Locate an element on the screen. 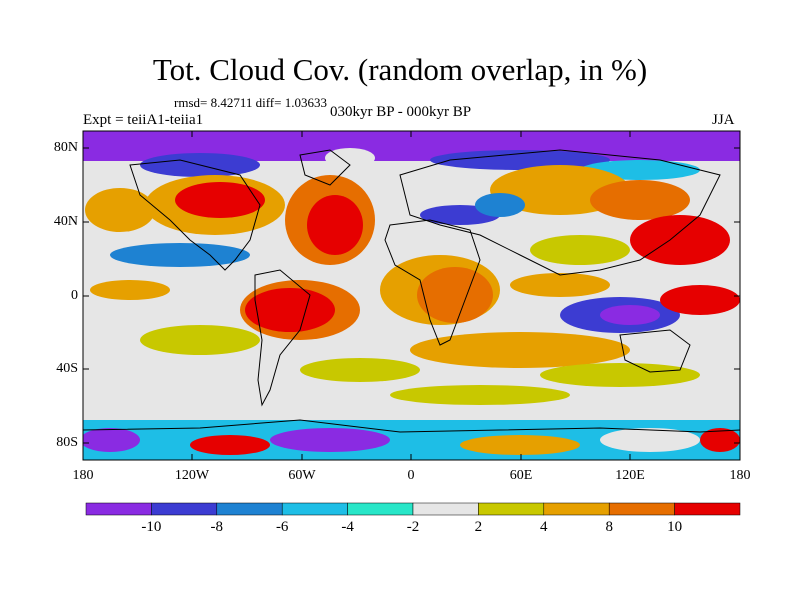 The image size is (800, 600). lon-label-120e: 120E is located at coordinates (630, 476).